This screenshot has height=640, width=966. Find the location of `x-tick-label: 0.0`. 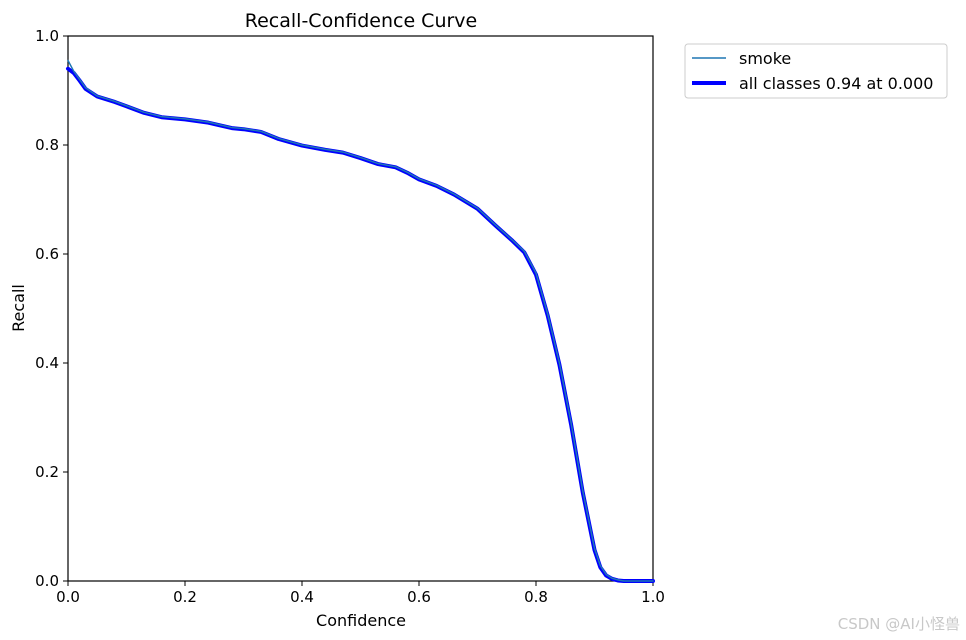

x-tick-label: 0.0 is located at coordinates (68, 597).